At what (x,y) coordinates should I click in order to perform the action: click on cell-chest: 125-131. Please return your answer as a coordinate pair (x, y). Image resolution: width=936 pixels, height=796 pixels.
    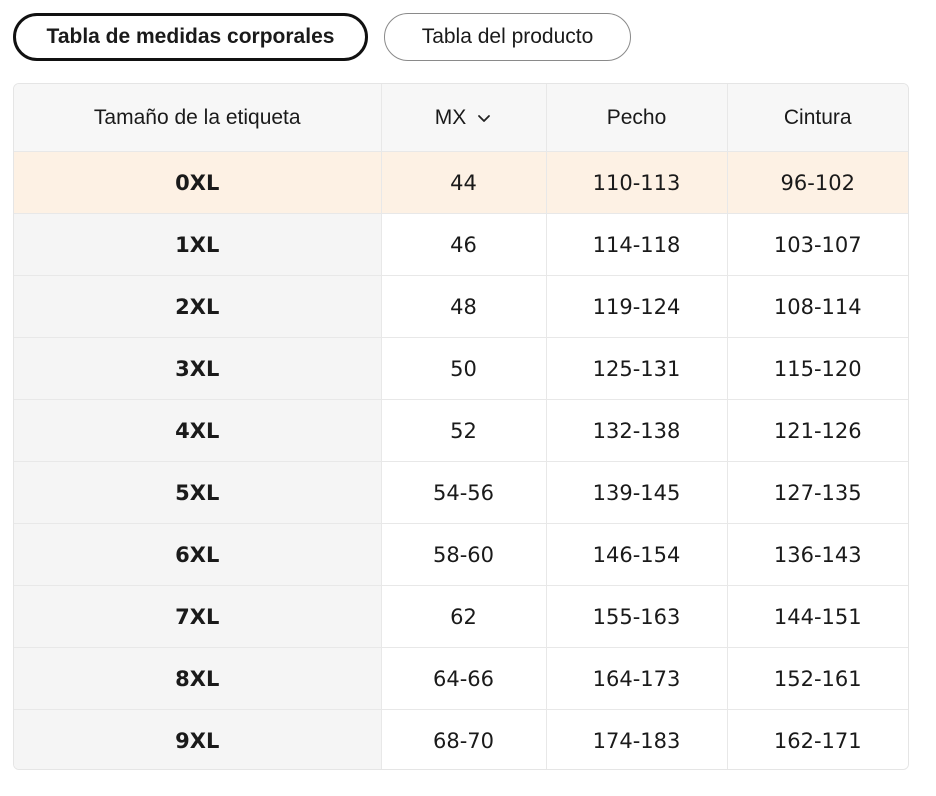
    Looking at the image, I should click on (637, 368).